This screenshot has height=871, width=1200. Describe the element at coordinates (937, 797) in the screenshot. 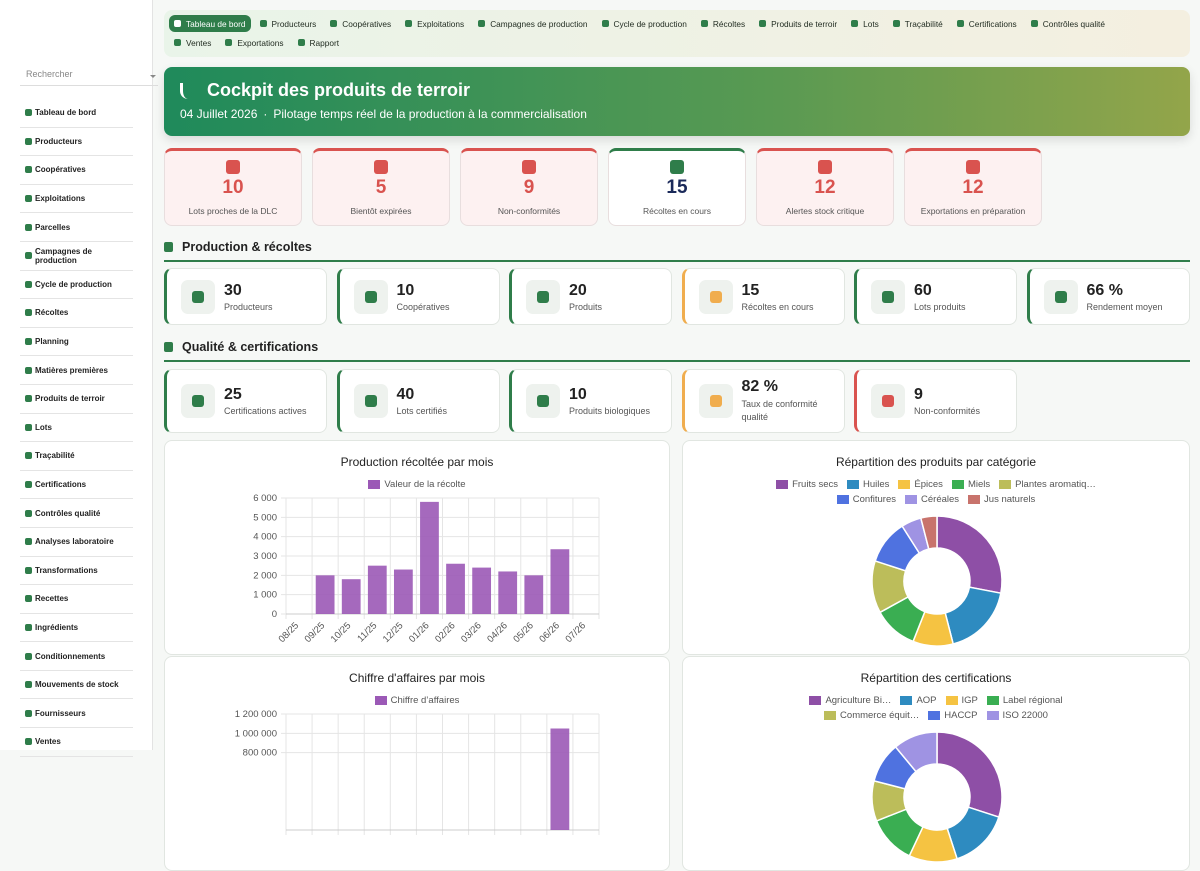

I see `chart-svg` at that location.